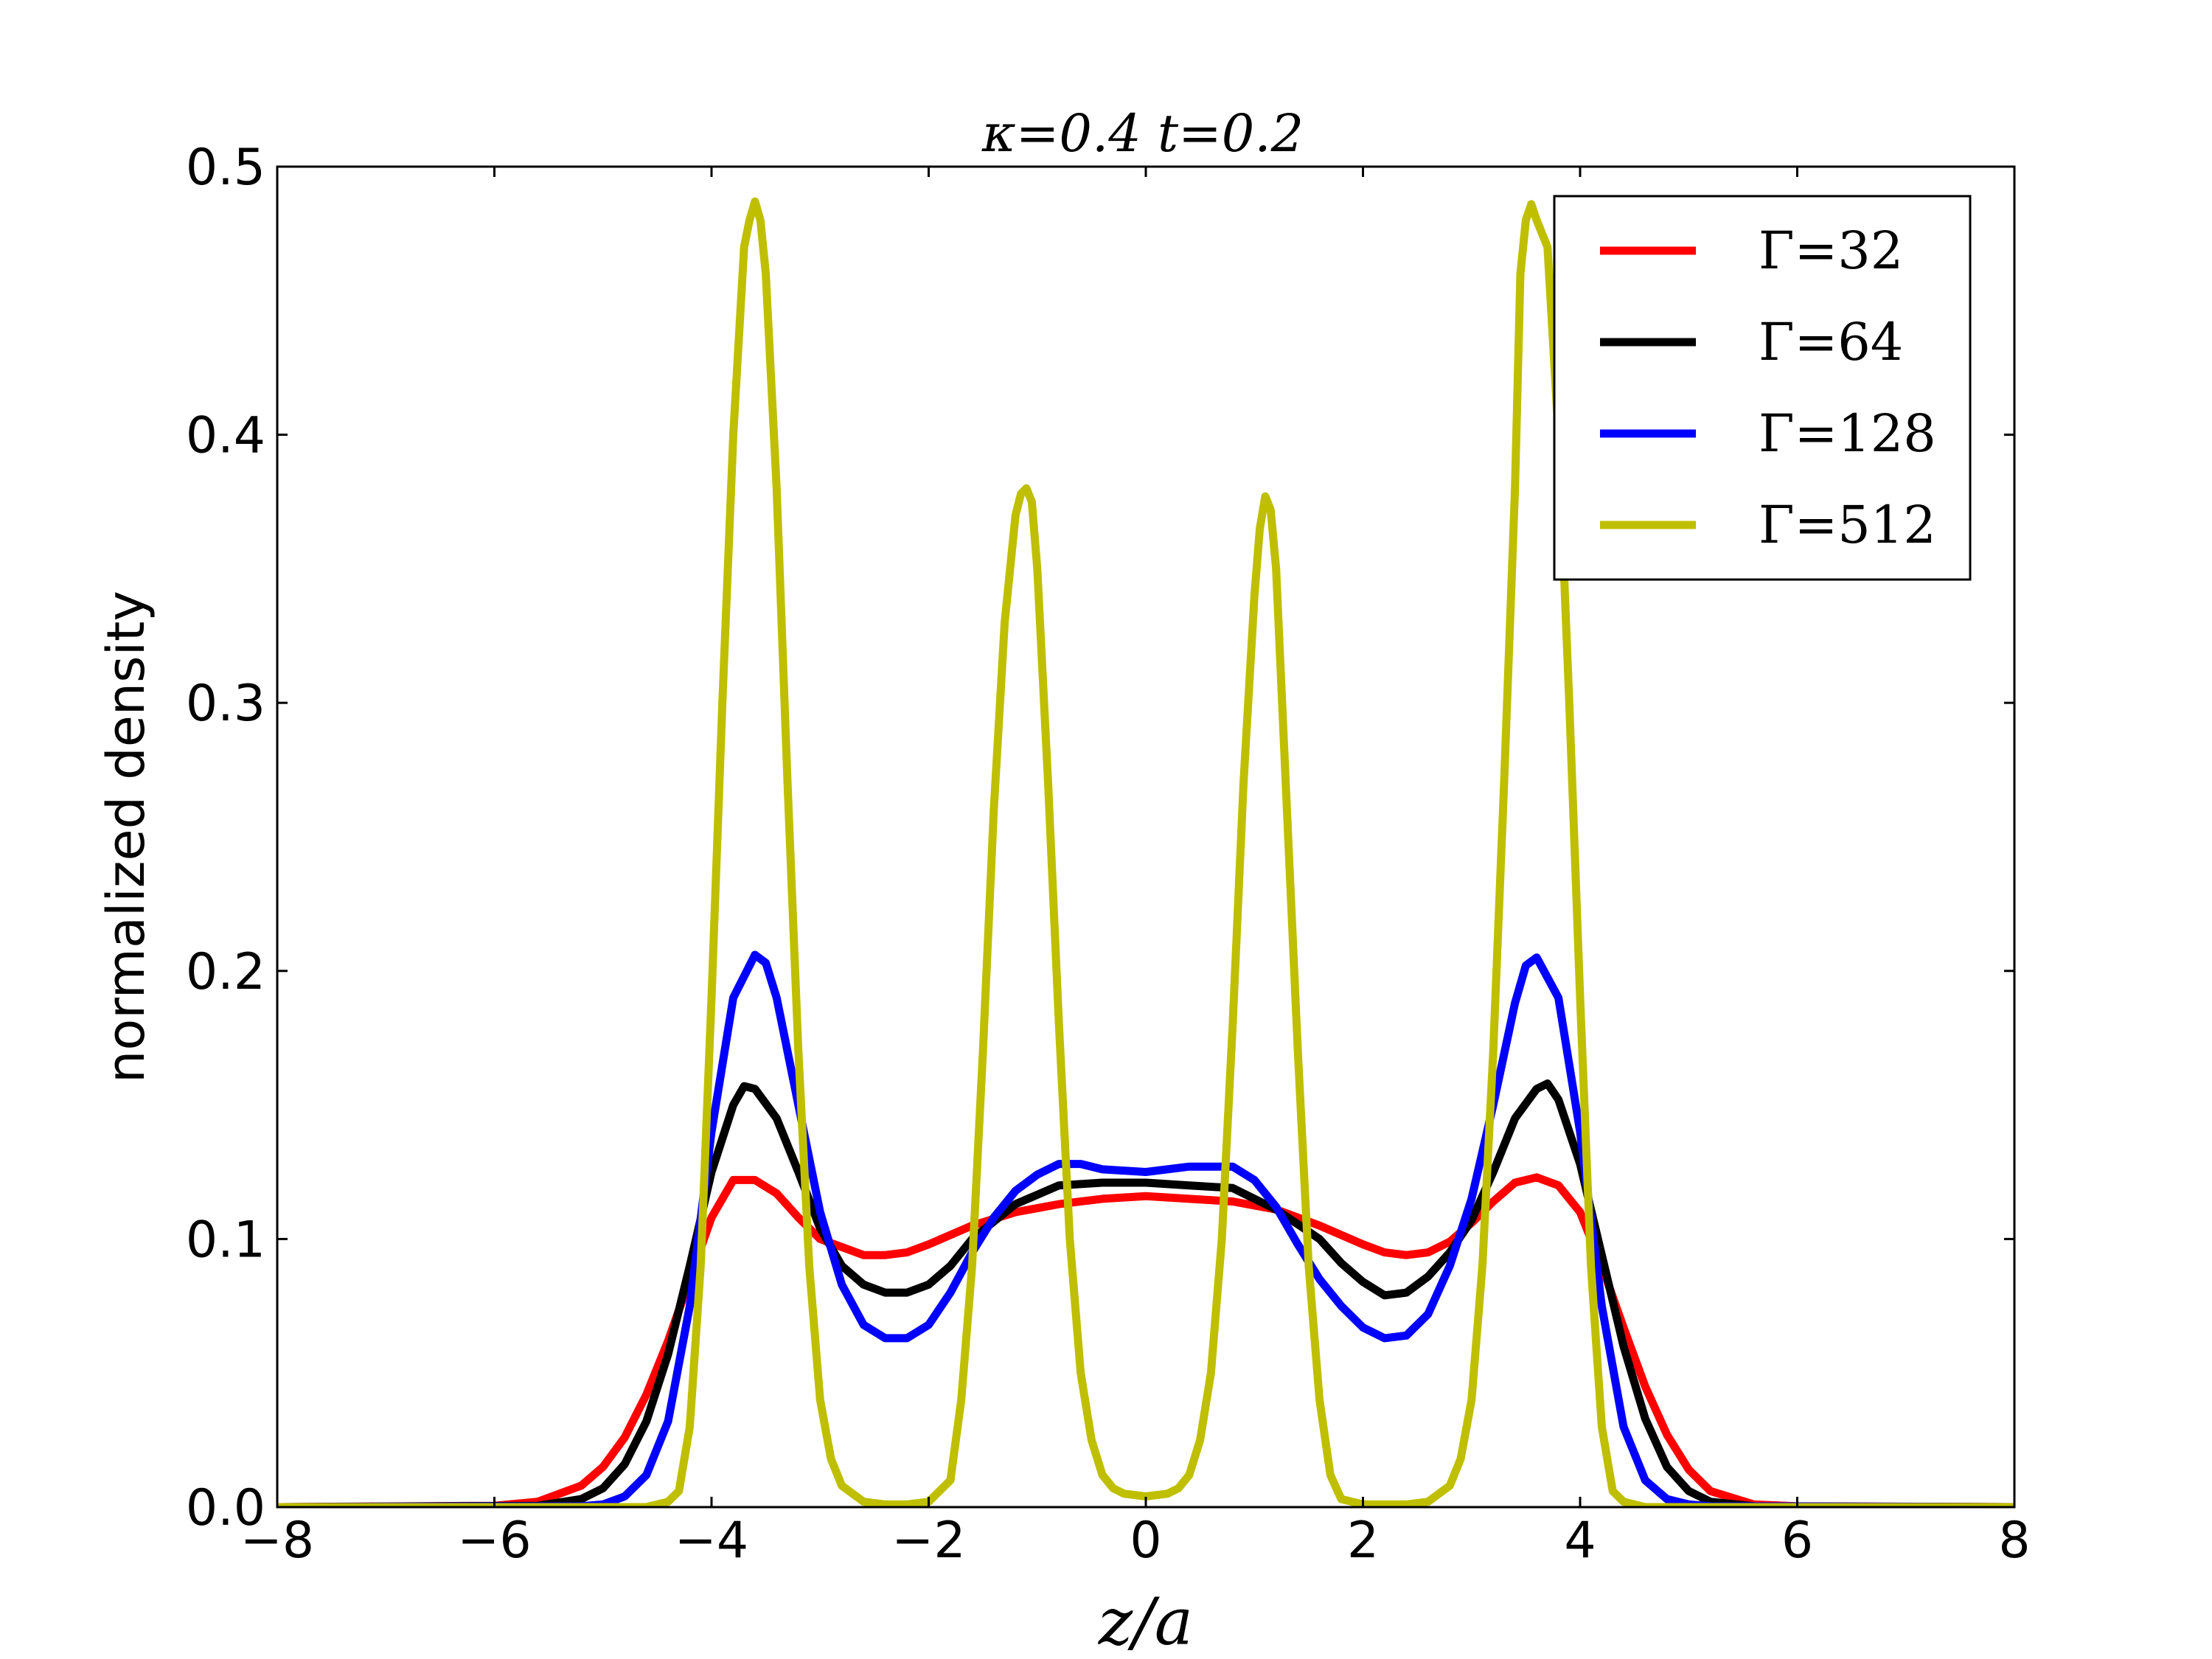 This screenshot has height=1659, width=2212. What do you see at coordinates (1145, 1541) in the screenshot?
I see `x-tick-label: 0` at bounding box center [1145, 1541].